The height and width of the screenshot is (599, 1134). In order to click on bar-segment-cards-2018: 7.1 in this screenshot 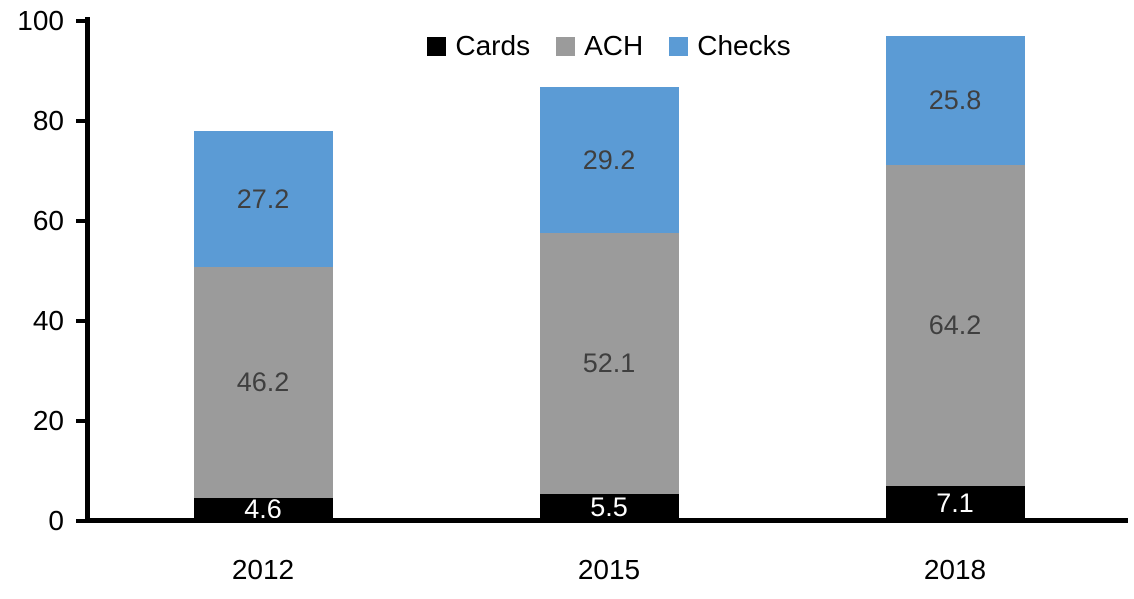, I will do `click(955, 503)`.